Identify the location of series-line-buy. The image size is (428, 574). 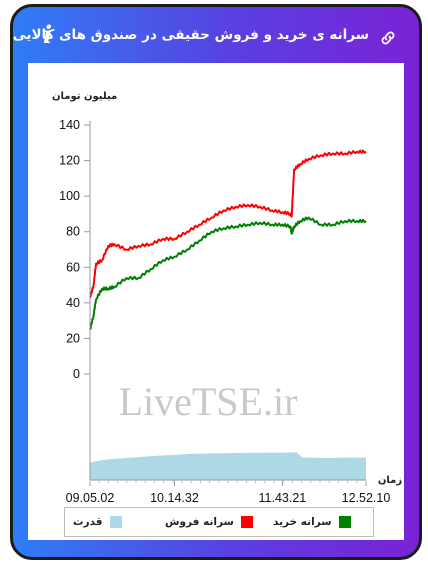
(228, 273).